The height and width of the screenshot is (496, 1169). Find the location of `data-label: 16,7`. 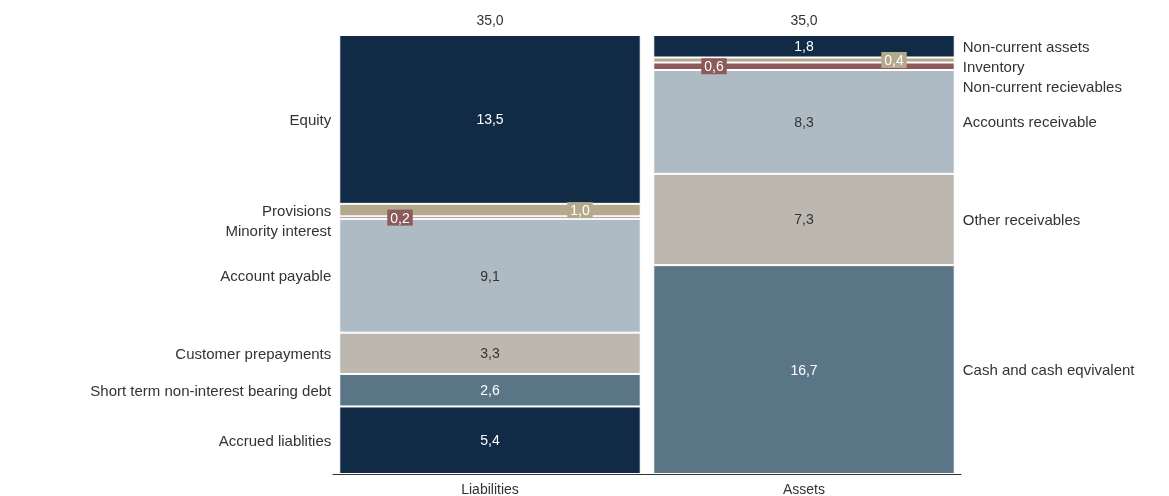

data-label: 16,7 is located at coordinates (804, 369).